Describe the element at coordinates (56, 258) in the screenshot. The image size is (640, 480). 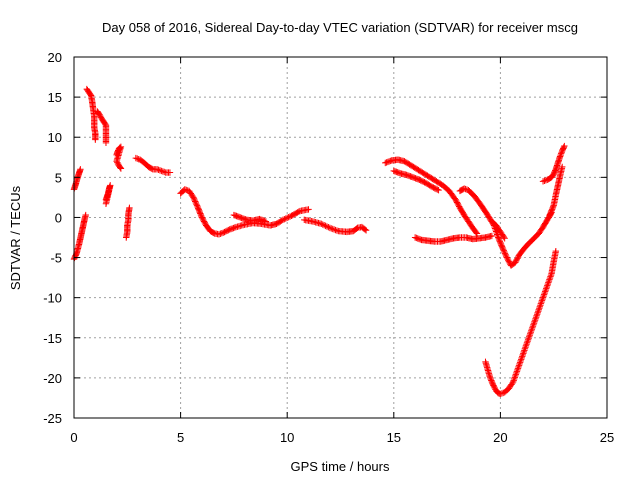
I see `y-tick-label: -5` at that location.